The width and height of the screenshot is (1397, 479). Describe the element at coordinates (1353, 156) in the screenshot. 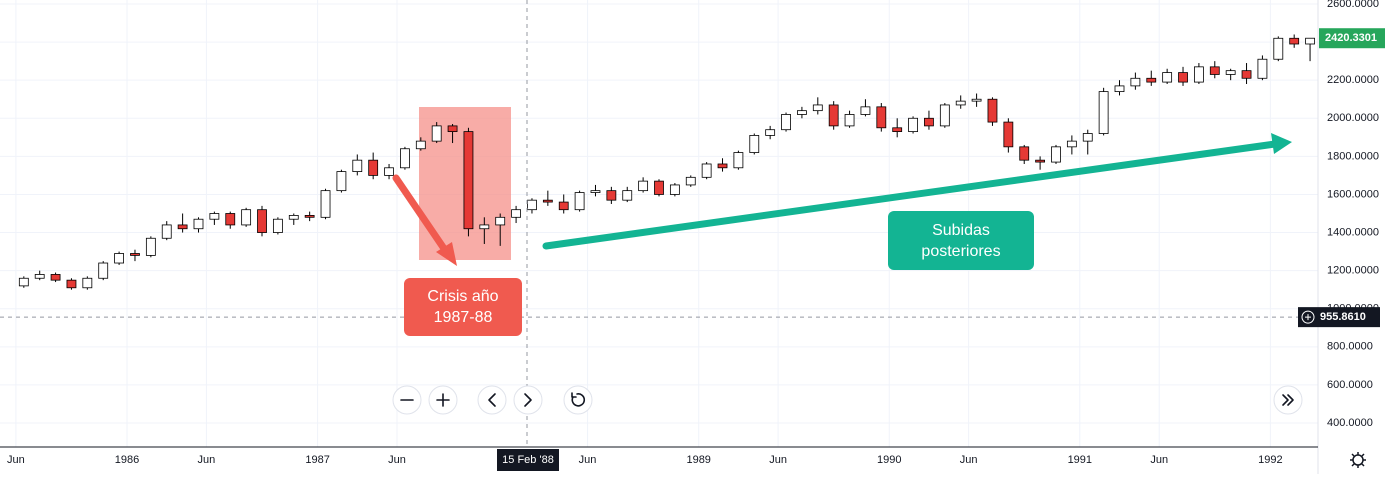

I see `y-tick-label: 1800.0000` at that location.